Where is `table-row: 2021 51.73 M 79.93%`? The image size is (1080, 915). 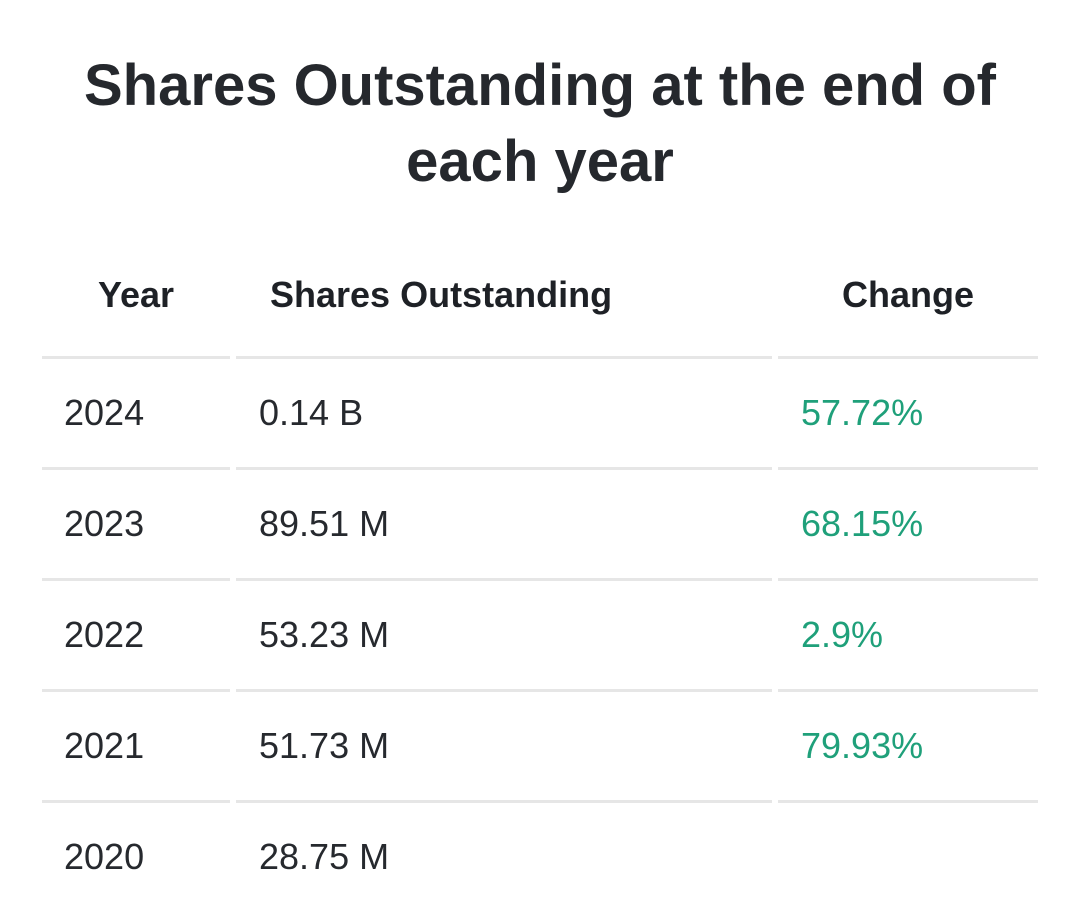
table-row: 2021 51.73 M 79.93% is located at coordinates (540, 744).